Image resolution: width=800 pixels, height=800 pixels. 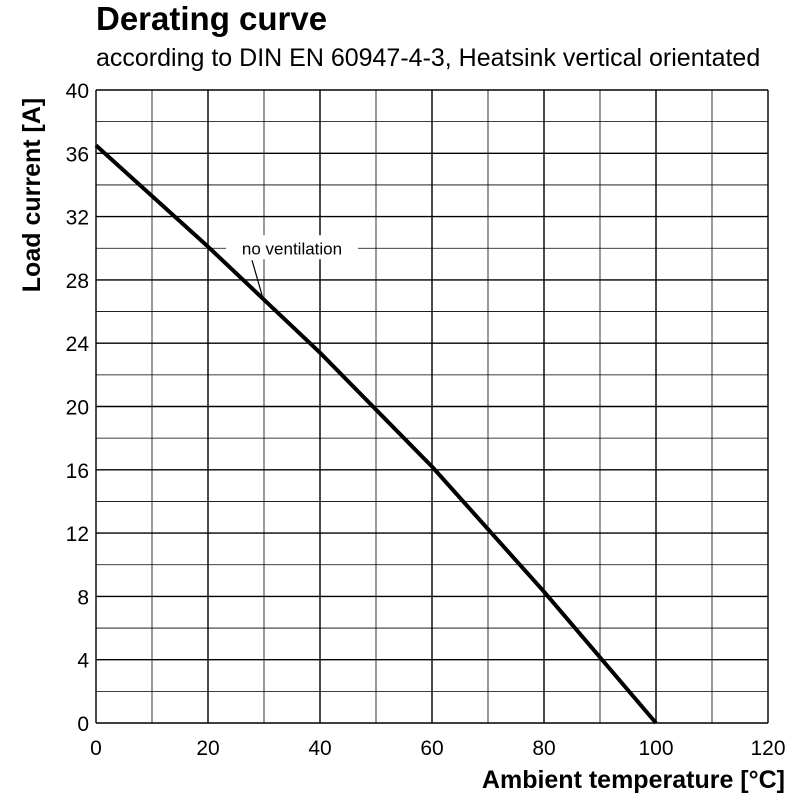 I want to click on y-tick-label: 12, so click(x=77, y=534).